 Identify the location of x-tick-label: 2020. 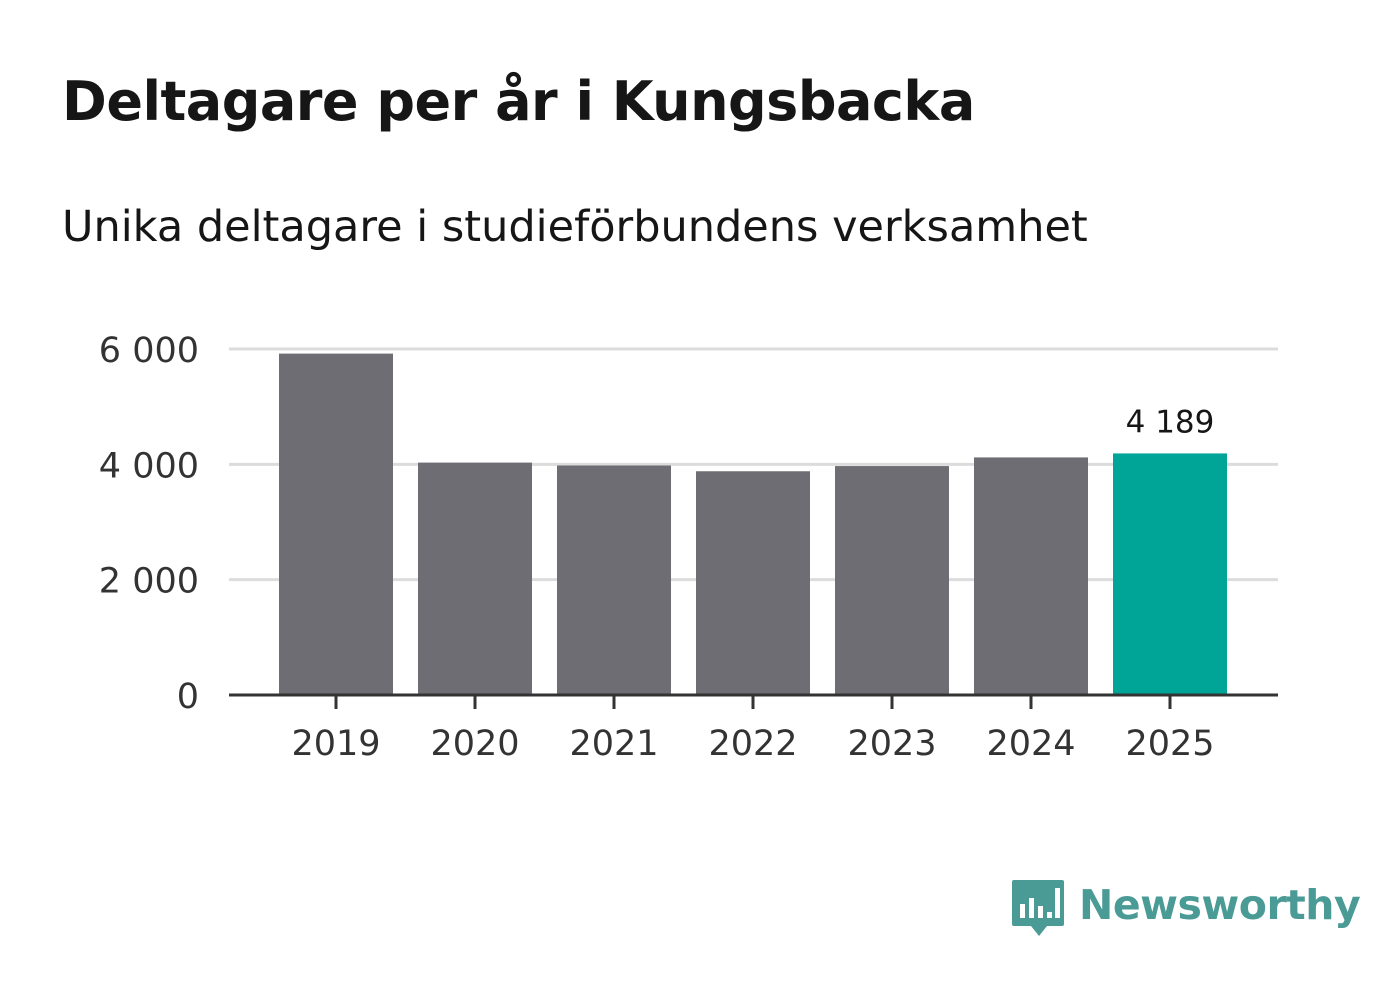
(474, 744).